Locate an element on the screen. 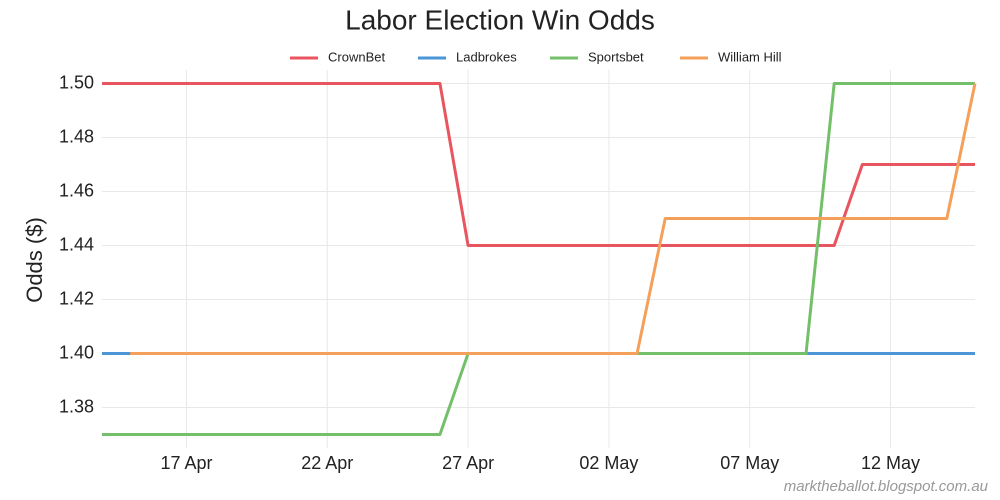  chart-title: Labor Election Win Odds is located at coordinates (500, 19).